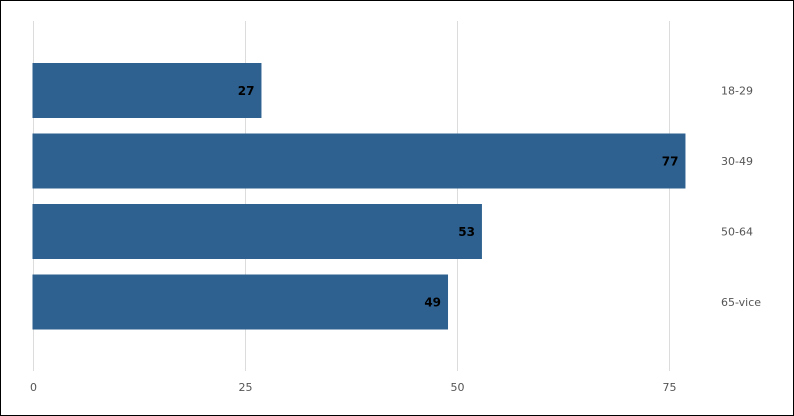 This screenshot has height=416, width=794. What do you see at coordinates (737, 232) in the screenshot?
I see `category-label: 50-64` at bounding box center [737, 232].